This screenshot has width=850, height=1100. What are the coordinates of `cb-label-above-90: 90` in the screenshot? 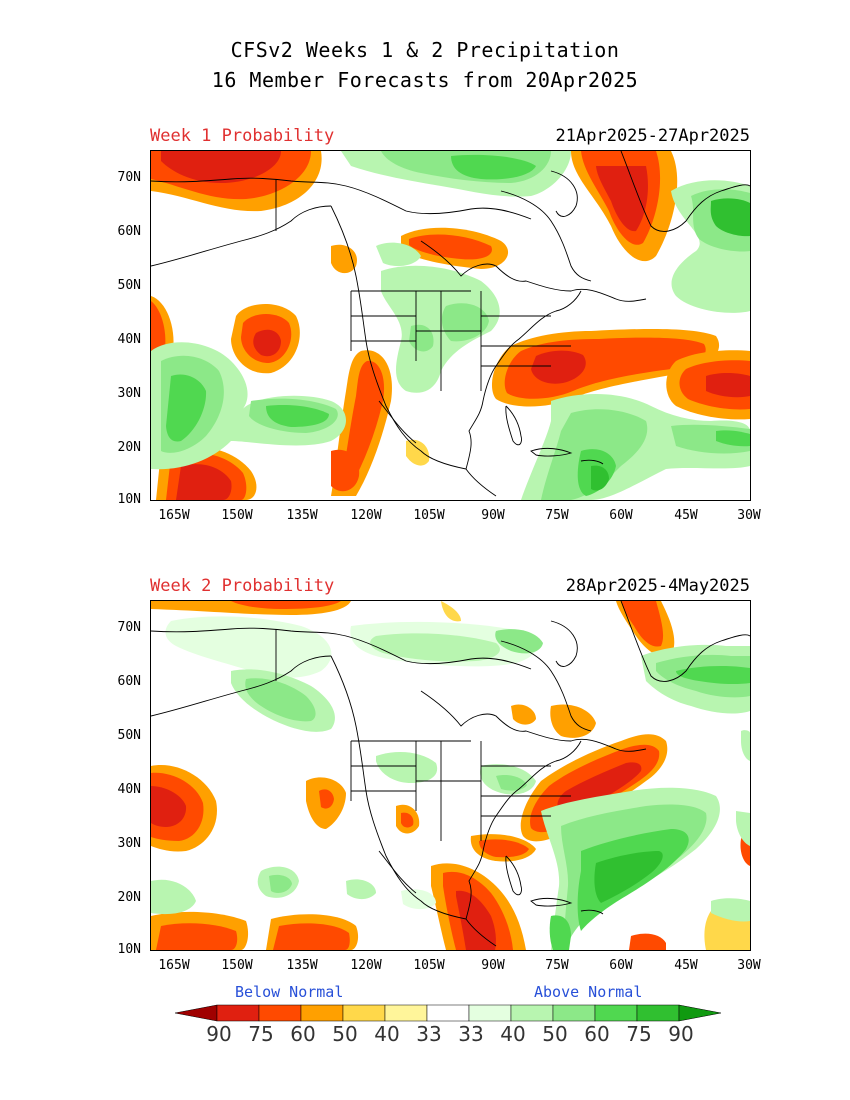 It's located at (681, 1034).